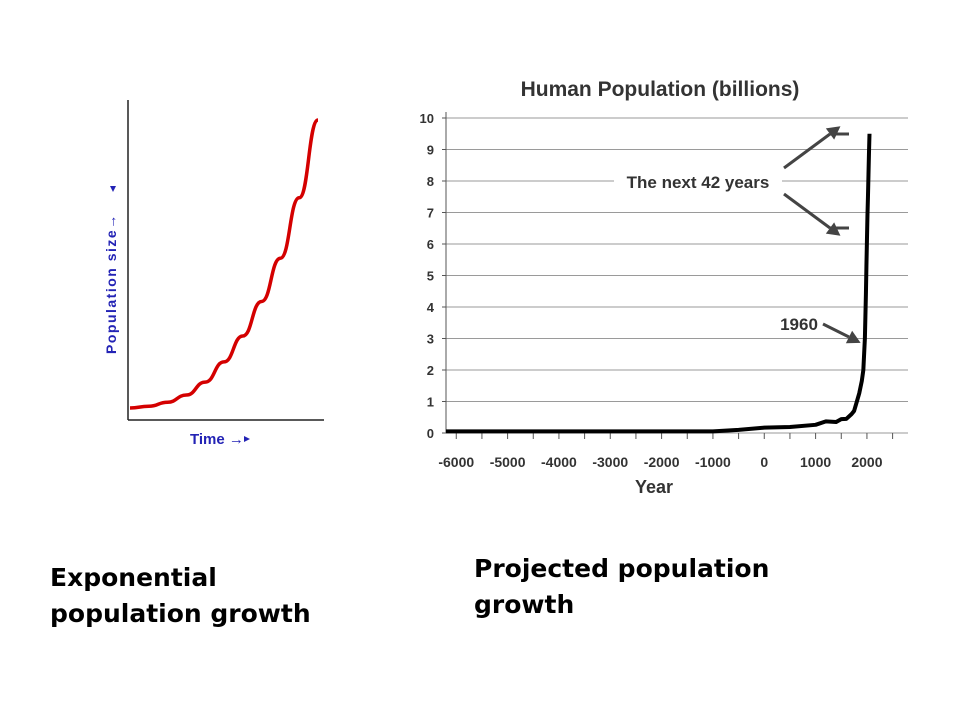  I want to click on x-arrow-icon, so click(247, 439).